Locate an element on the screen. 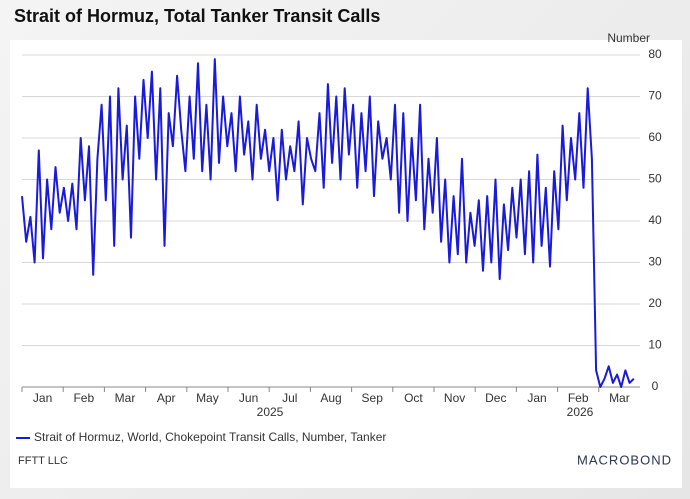  x-tick-label: Aug is located at coordinates (330, 398).